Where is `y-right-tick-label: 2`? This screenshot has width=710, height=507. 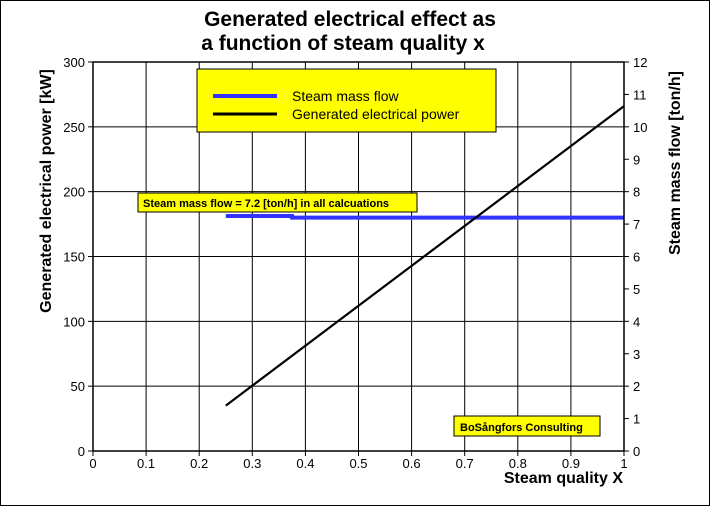
y-right-tick-label: 2 is located at coordinates (636, 386).